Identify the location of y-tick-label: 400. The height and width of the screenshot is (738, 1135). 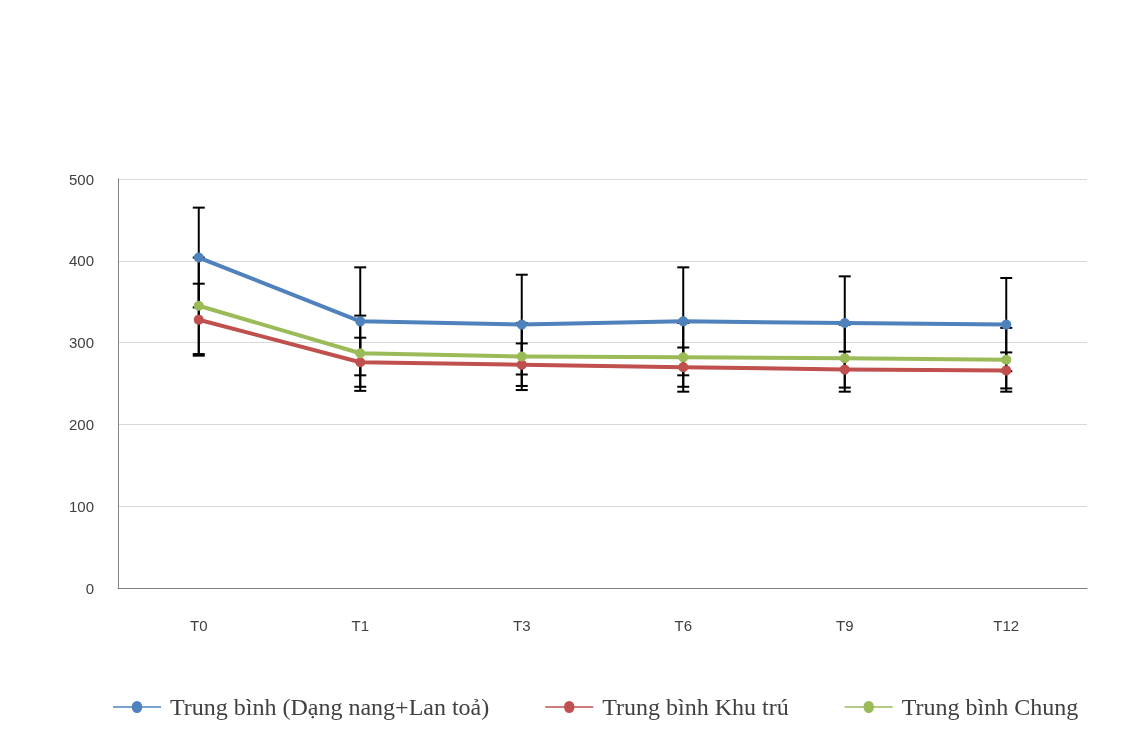
(81, 261).